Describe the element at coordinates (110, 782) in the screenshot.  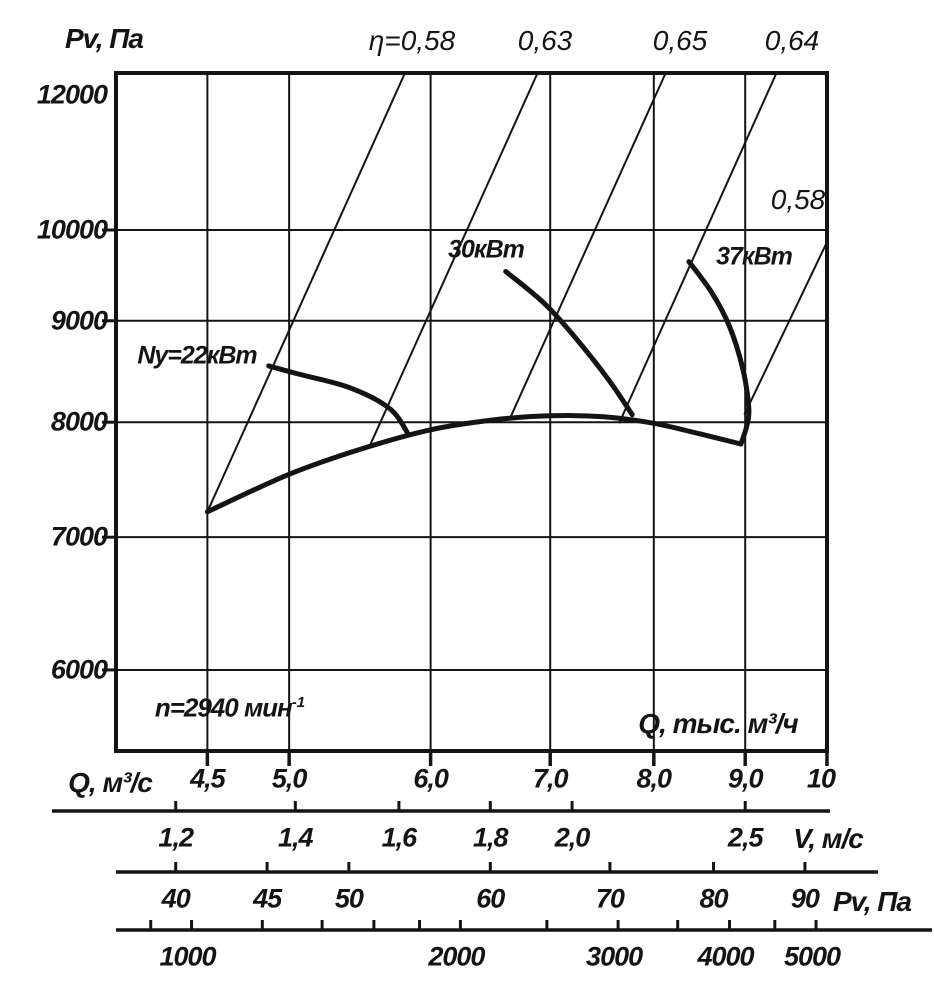
I see `scale-q-m3s-unit-label: Q, м³/с` at that location.